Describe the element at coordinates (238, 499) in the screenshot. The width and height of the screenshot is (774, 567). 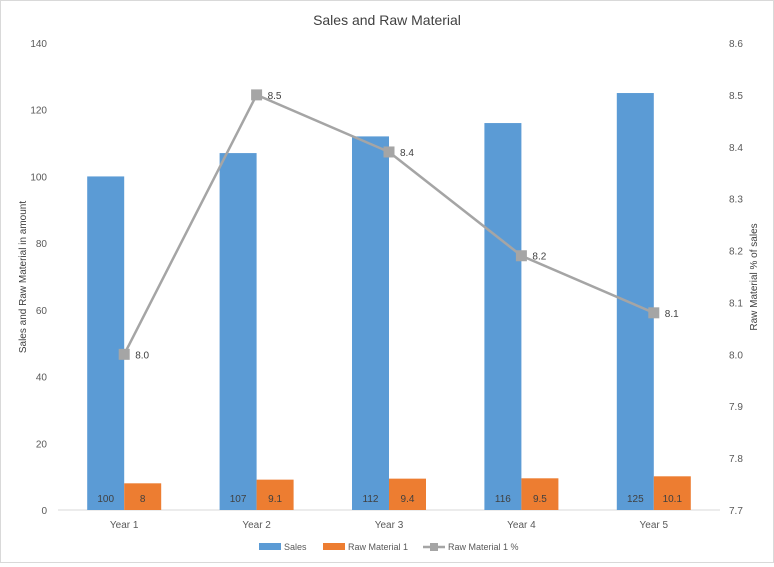
I see `sales-data-label: 107` at that location.